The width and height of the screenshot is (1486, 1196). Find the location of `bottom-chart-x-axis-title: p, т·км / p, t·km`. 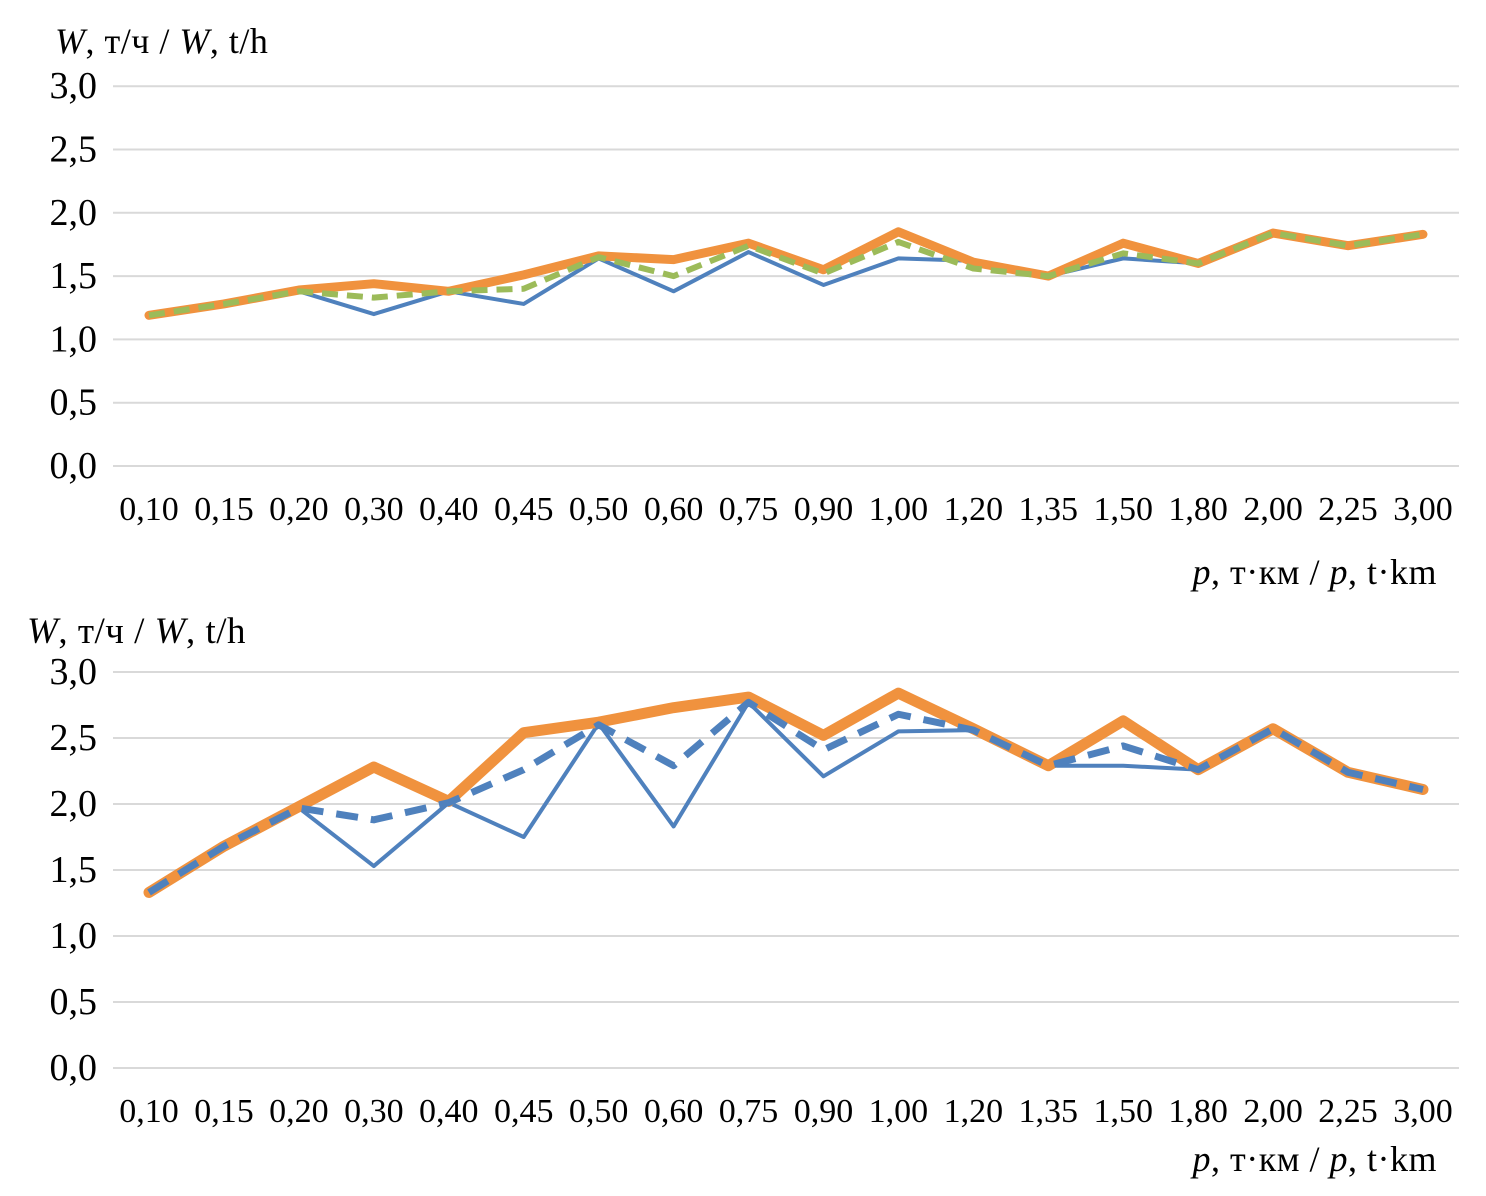

bottom-chart-x-axis-title: p, т·км / p, t·km is located at coordinates (1315, 1159).